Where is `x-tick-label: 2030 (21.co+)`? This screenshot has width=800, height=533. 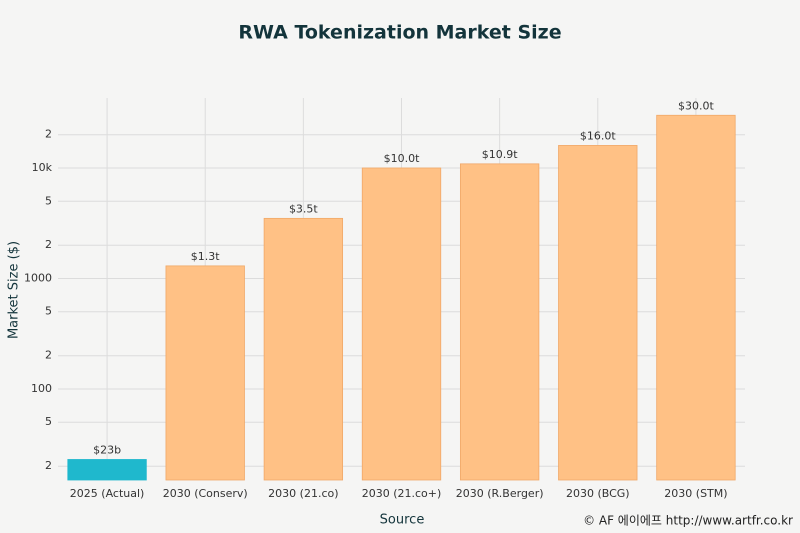 x-tick-label: 2030 (21.co+) is located at coordinates (402, 493).